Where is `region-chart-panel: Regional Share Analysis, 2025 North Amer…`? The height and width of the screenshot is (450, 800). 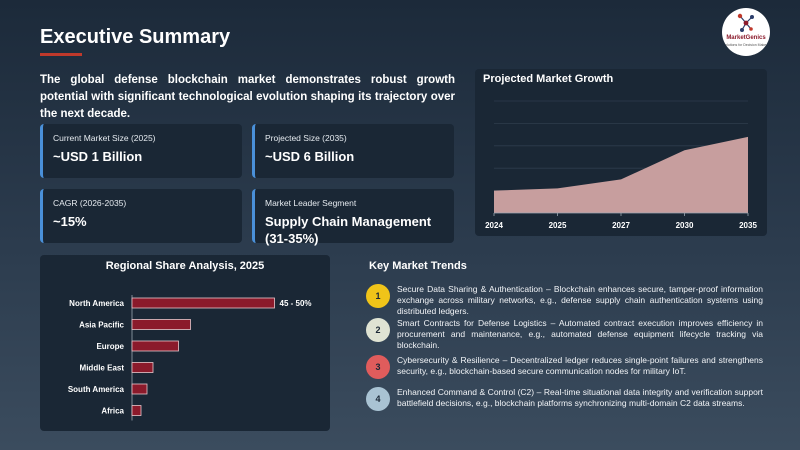 region-chart-panel: Regional Share Analysis, 2025 North Amer… is located at coordinates (185, 343).